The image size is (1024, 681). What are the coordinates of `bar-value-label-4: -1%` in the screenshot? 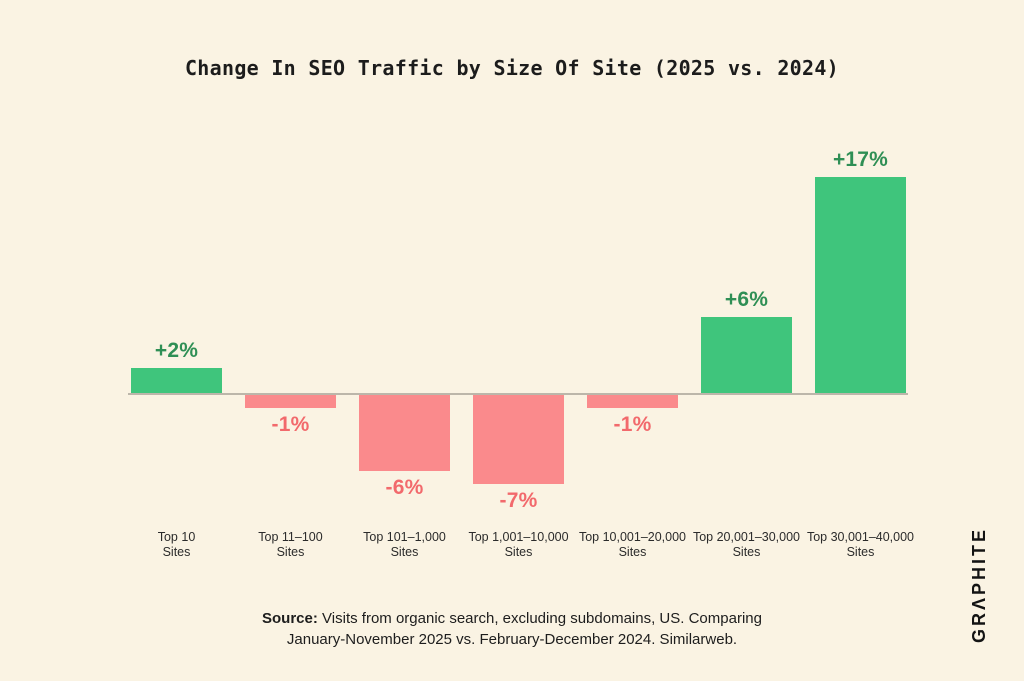 It's located at (632, 424).